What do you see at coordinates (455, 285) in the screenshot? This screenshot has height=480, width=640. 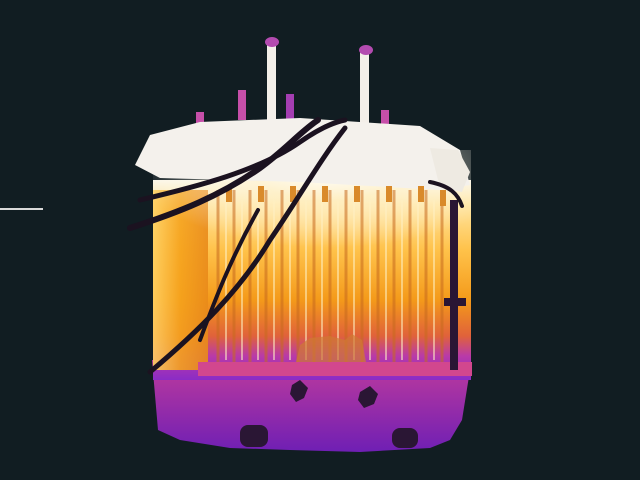 I see `side-bracket` at bounding box center [455, 285].